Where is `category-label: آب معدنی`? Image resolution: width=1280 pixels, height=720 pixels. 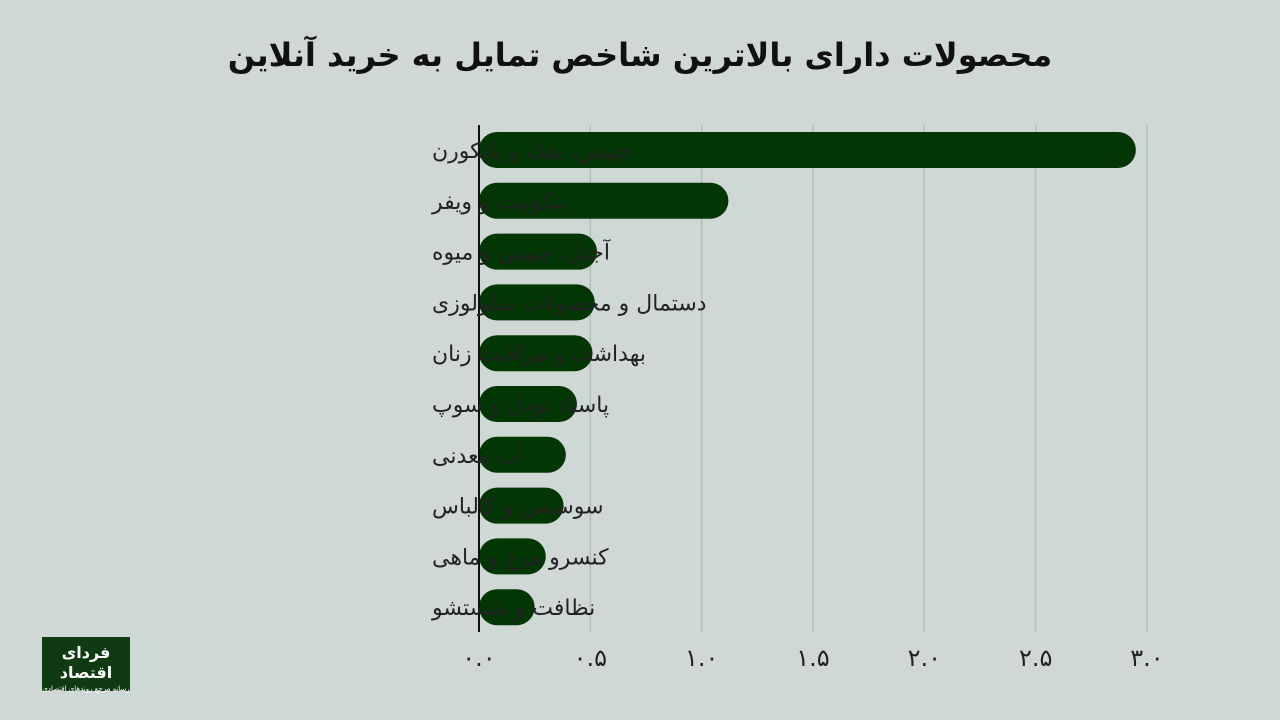 category-label: آب معدنی is located at coordinates (478, 455).